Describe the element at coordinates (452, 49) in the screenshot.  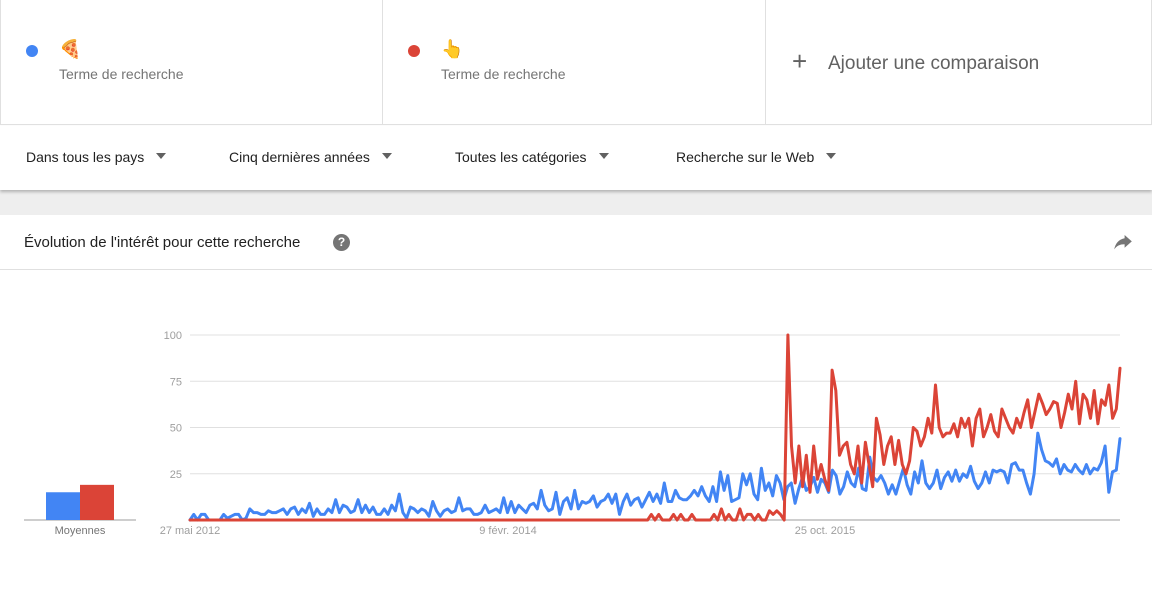
I see `search-term-2-label: 👆` at that location.